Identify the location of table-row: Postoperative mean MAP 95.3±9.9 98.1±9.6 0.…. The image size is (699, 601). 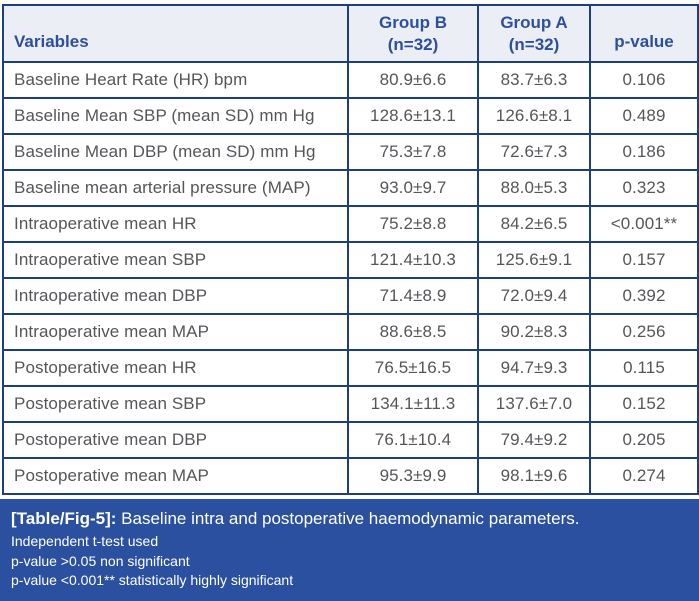
(350, 476).